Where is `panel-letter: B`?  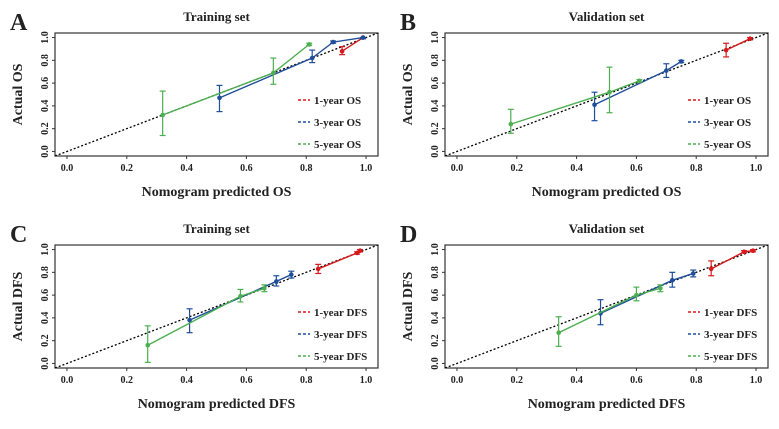 panel-letter: B is located at coordinates (408, 23).